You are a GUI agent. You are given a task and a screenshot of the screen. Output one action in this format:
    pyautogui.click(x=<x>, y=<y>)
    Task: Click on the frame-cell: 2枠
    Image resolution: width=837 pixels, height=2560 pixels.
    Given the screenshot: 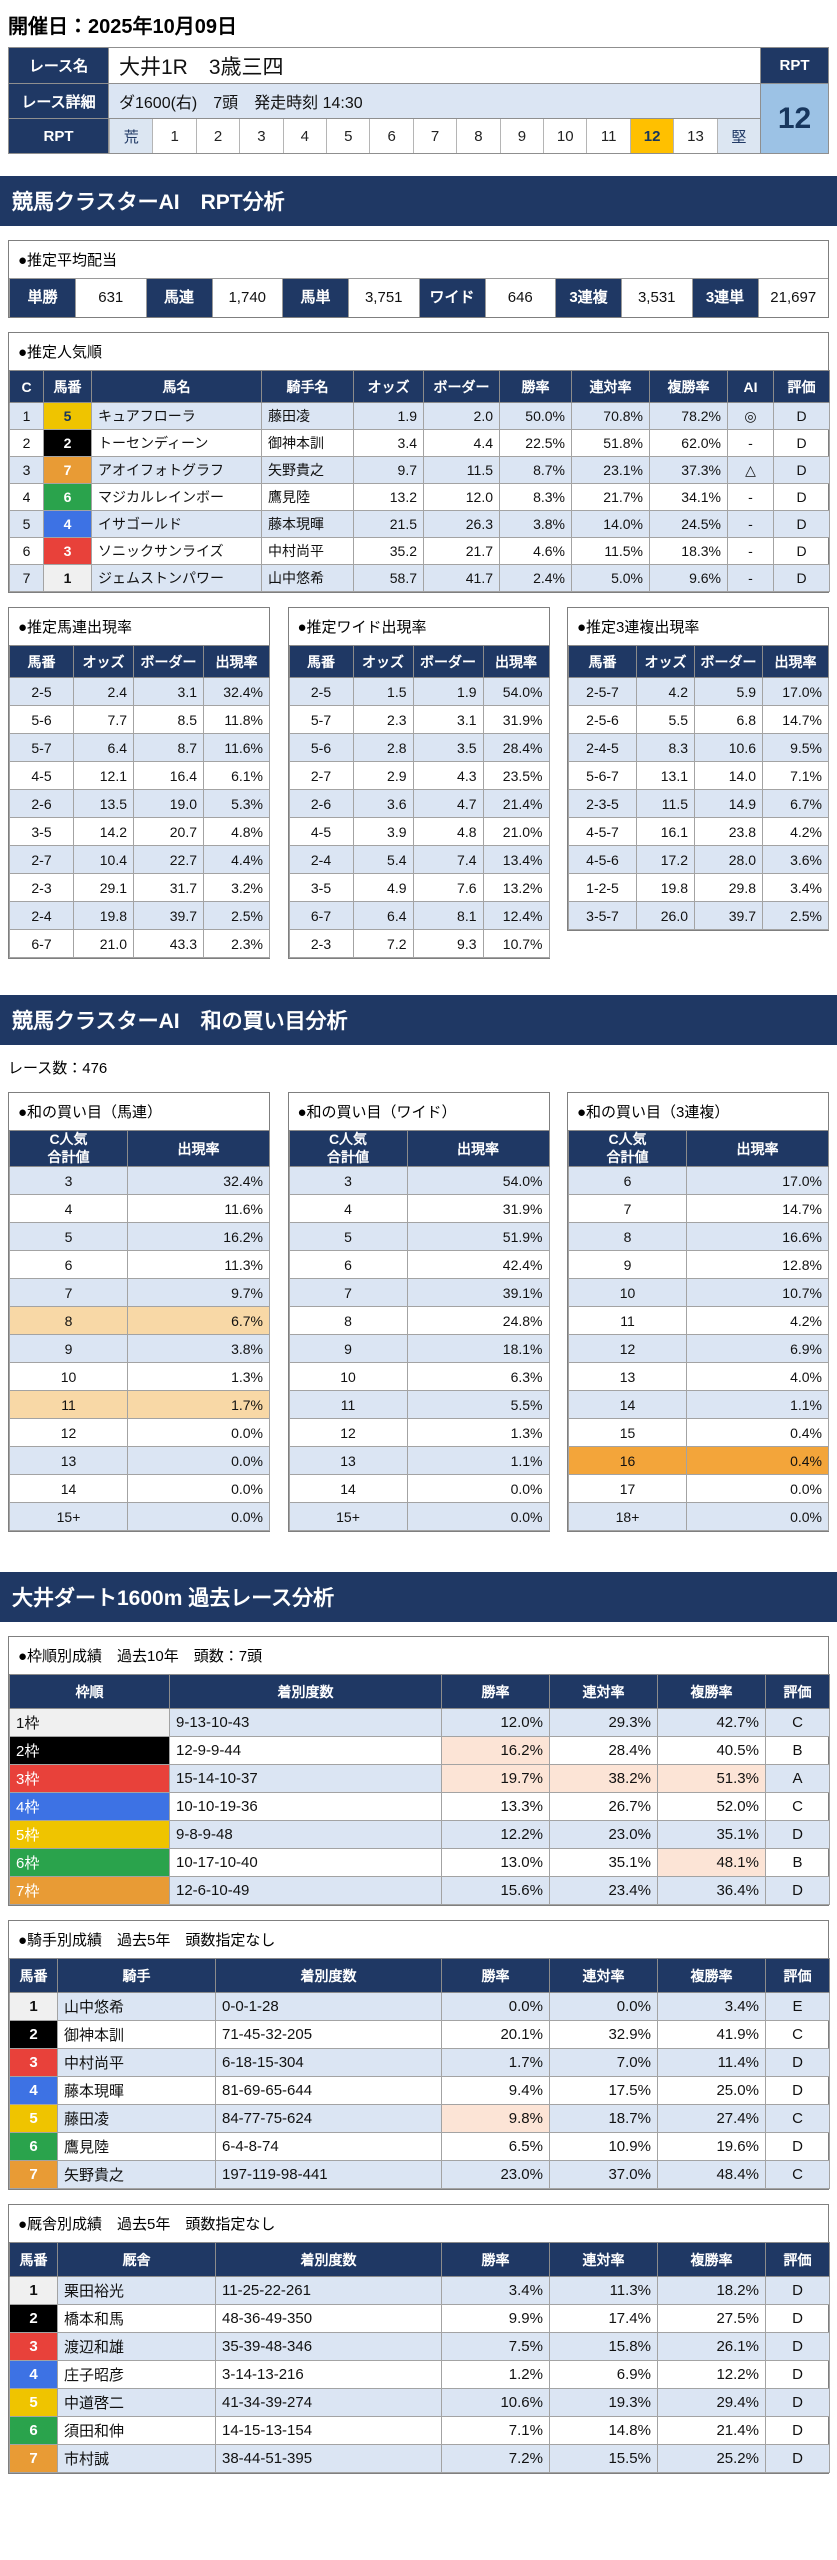 What is the action you would take?
    pyautogui.click(x=89, y=1750)
    